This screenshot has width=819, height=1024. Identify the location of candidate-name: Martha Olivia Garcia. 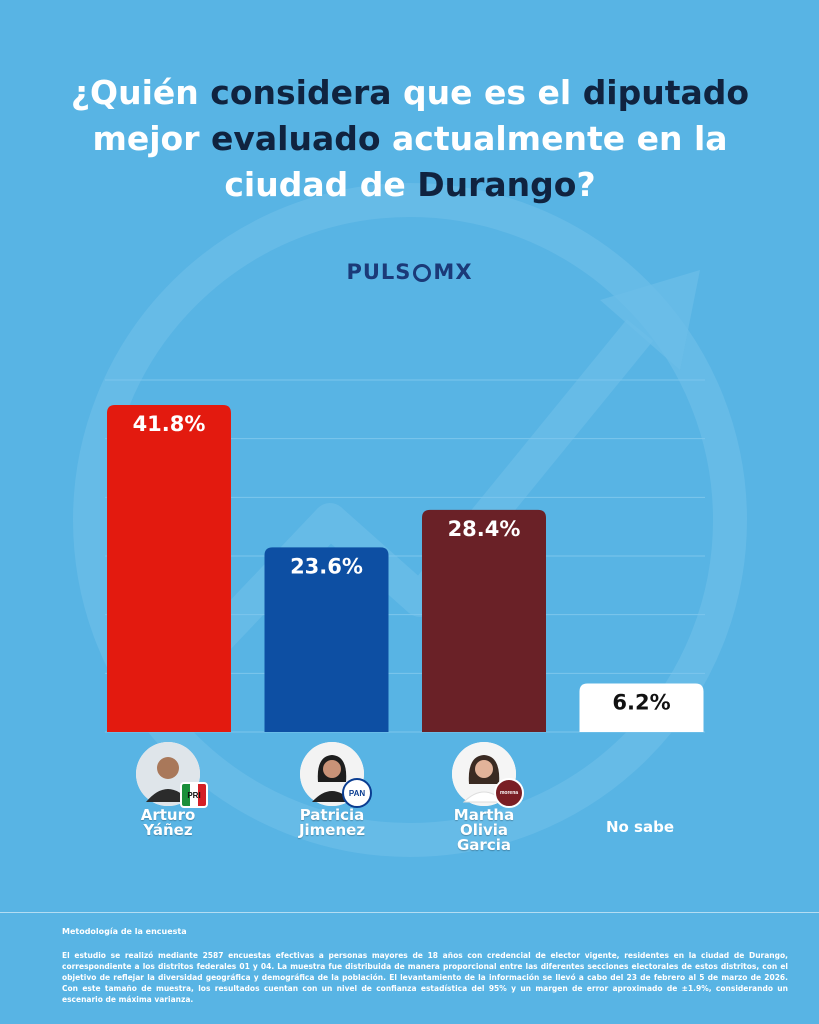
(484, 830).